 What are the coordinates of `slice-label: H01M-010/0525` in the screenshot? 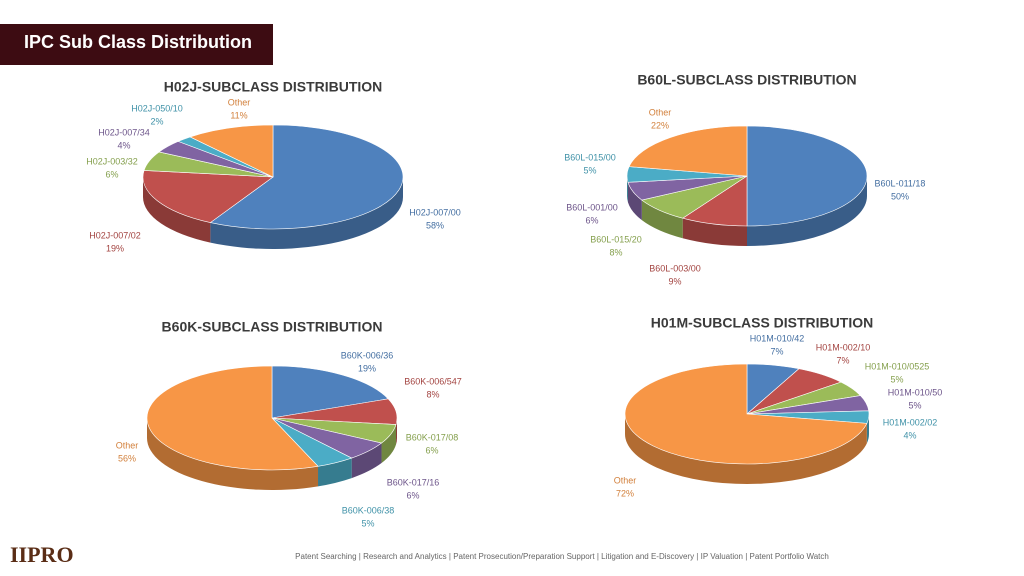 It's located at (897, 366).